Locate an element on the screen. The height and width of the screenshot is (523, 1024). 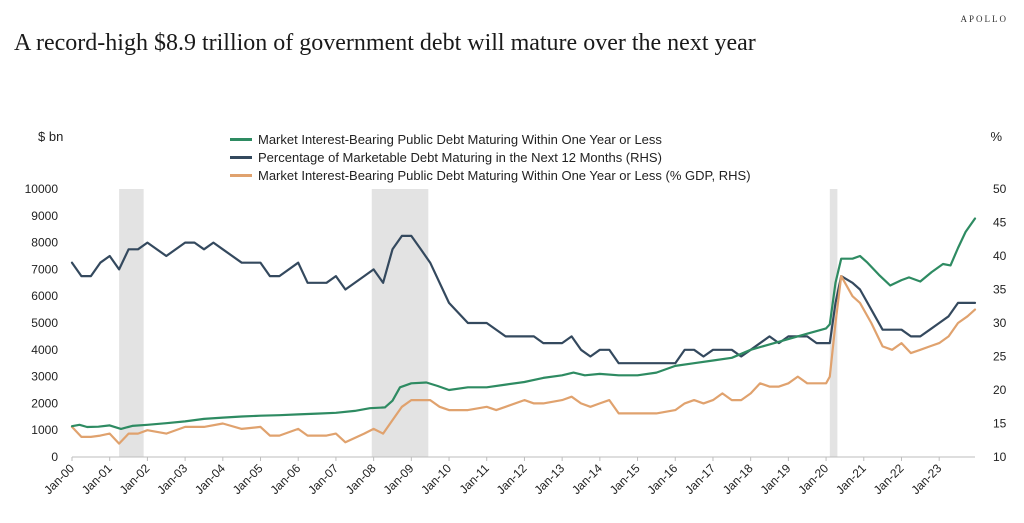
x-tick-label: Jan-17 is located at coordinates (700, 479).